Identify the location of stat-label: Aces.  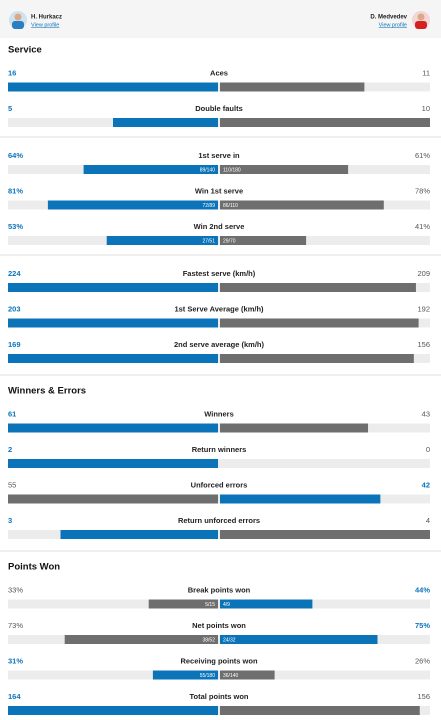
(219, 72).